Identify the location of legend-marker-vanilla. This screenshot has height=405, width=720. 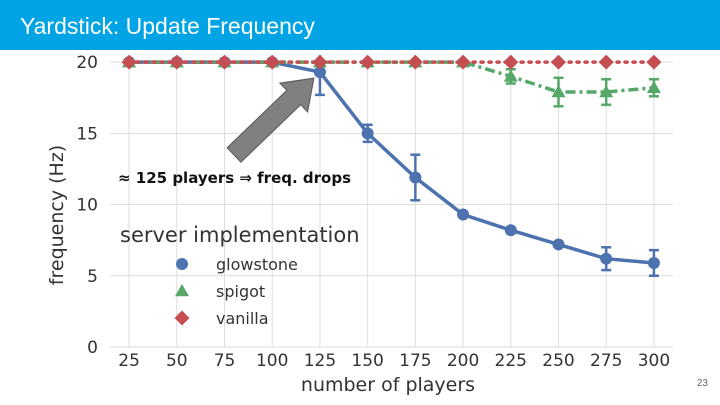
(182, 318).